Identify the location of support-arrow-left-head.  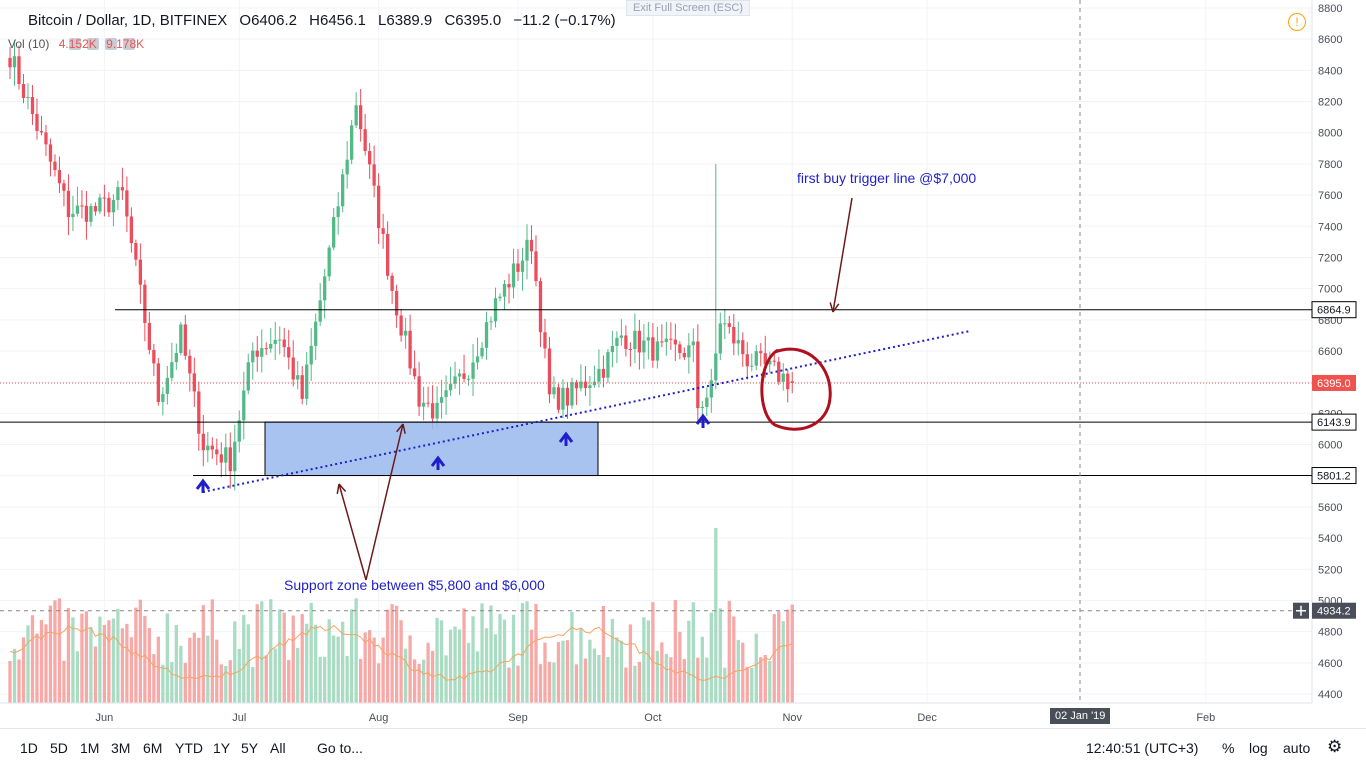
(341, 488).